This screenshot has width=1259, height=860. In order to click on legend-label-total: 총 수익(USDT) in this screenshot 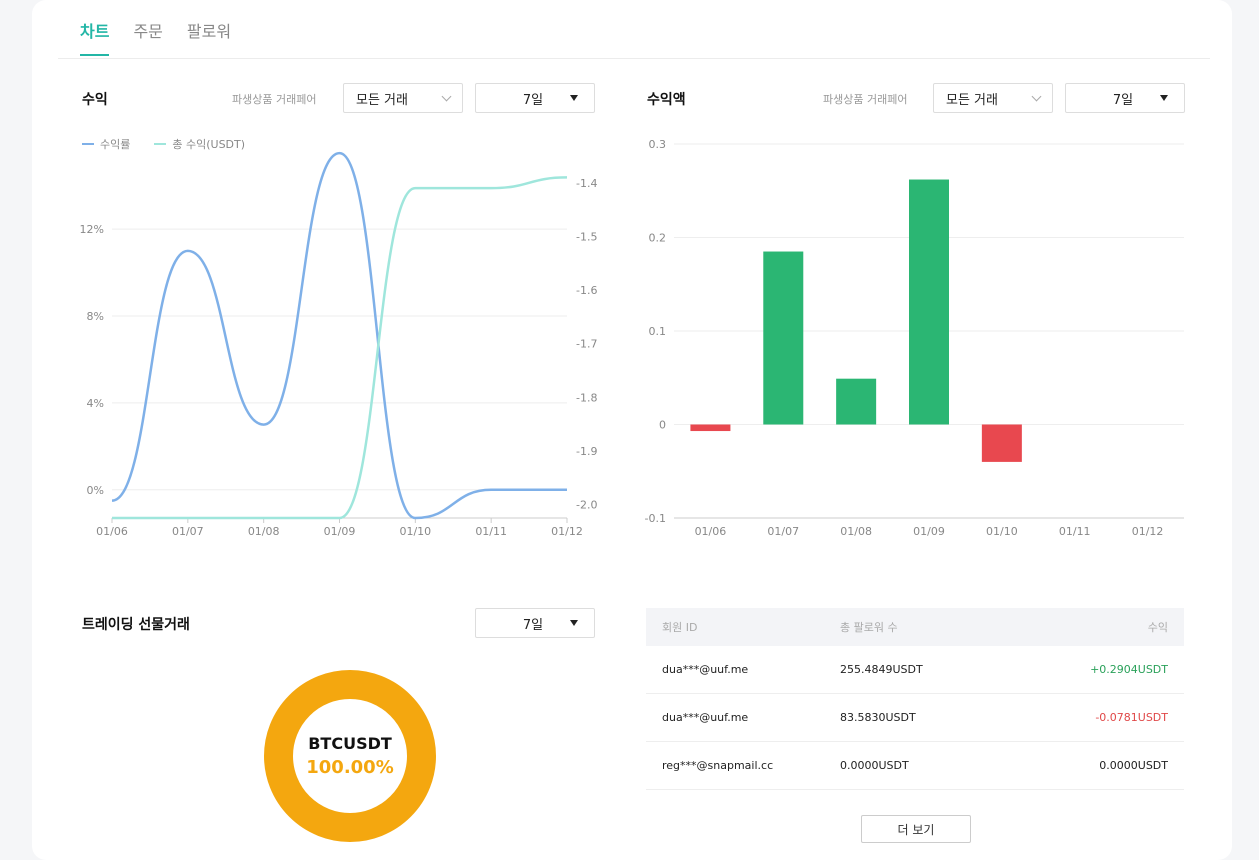, I will do `click(209, 144)`.